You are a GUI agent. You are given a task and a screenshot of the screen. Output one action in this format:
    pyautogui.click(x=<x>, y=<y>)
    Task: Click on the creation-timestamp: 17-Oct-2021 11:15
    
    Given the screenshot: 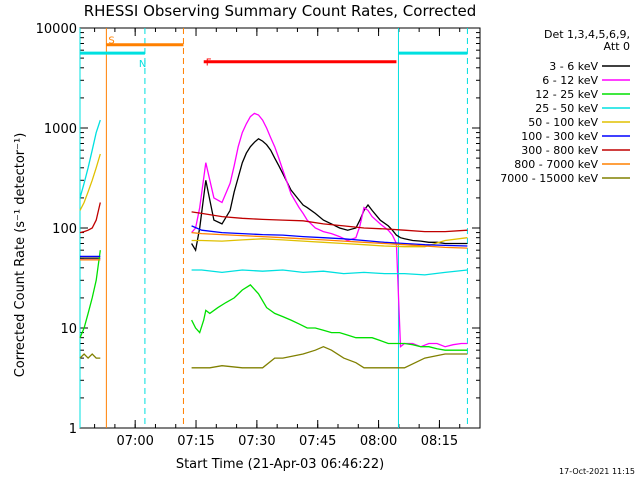 What is the action you would take?
    pyautogui.click(x=597, y=471)
    